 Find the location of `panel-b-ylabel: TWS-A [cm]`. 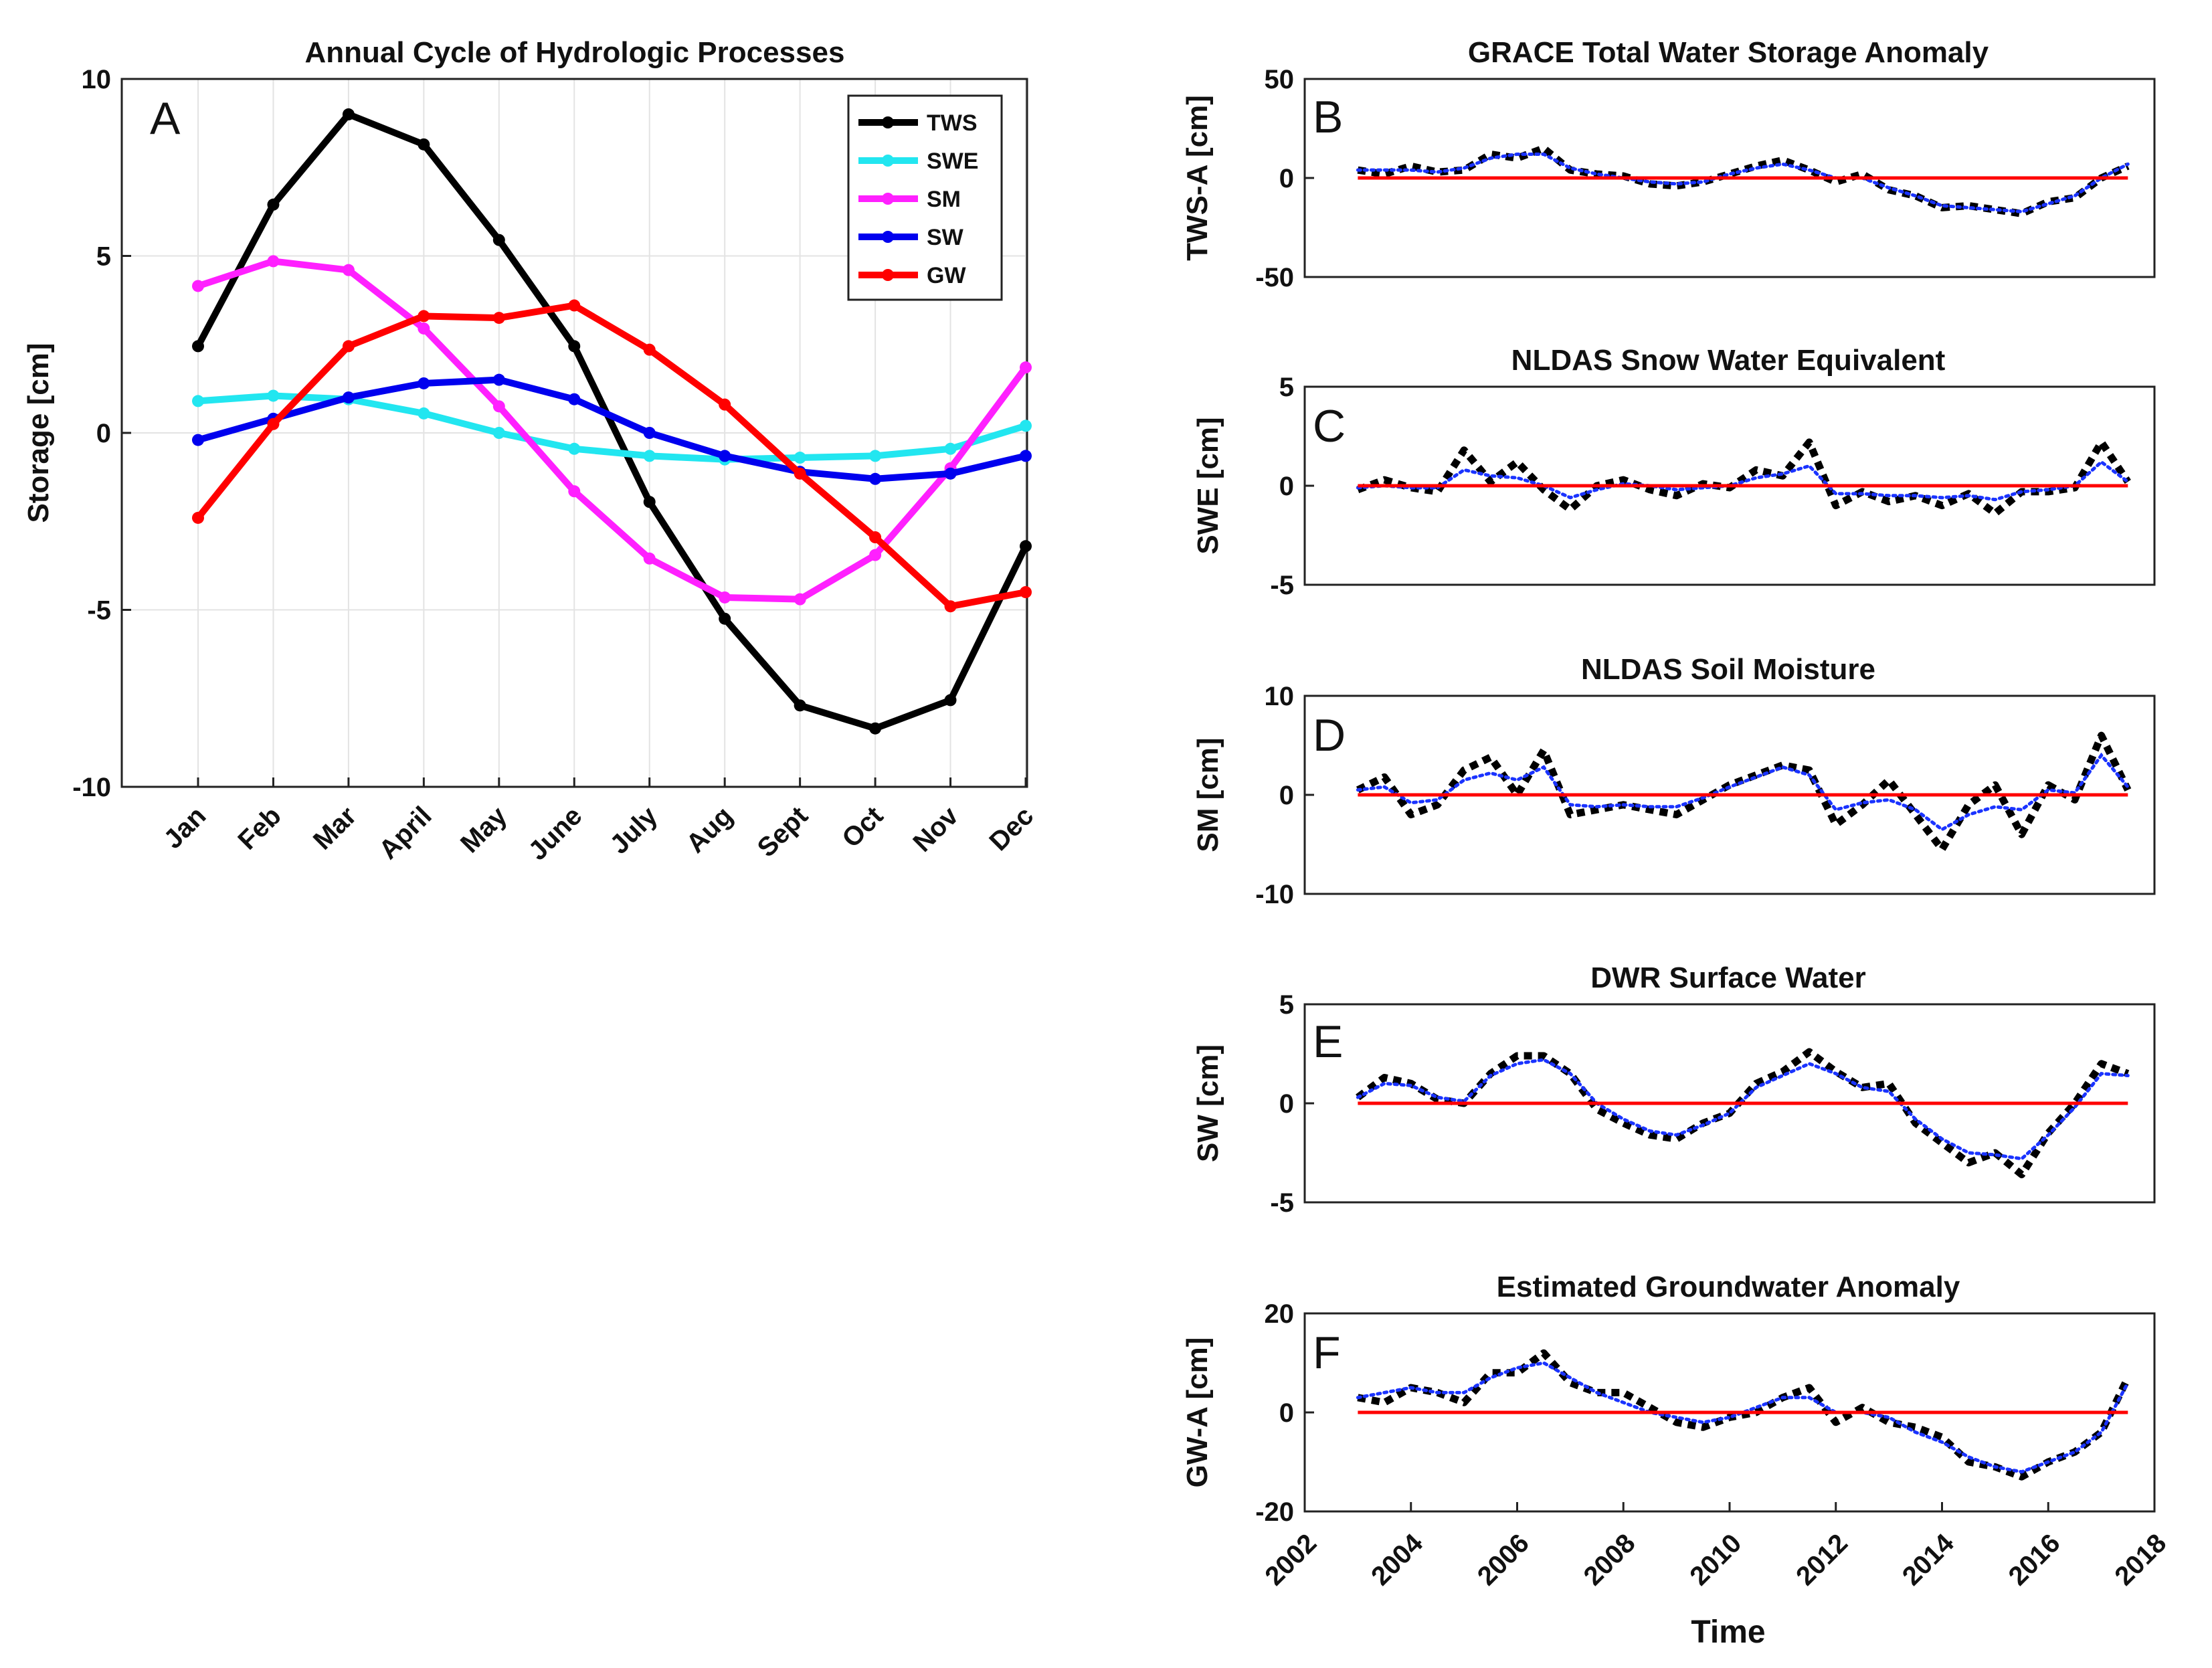

panel-b-ylabel: TWS-A [cm] is located at coordinates (1198, 178).